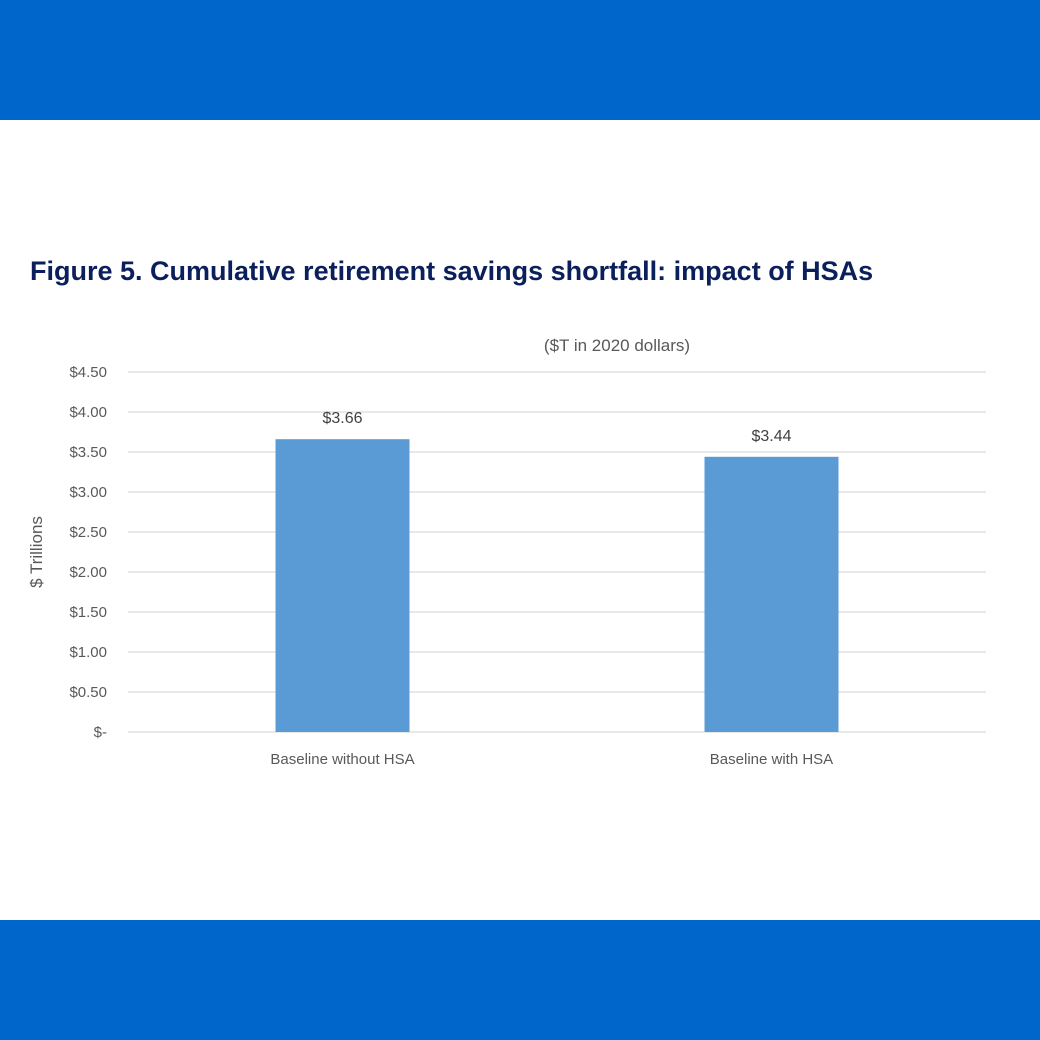 This screenshot has width=1040, height=1040. Describe the element at coordinates (88, 692) in the screenshot. I see `y-tick-label: $0.50` at that location.